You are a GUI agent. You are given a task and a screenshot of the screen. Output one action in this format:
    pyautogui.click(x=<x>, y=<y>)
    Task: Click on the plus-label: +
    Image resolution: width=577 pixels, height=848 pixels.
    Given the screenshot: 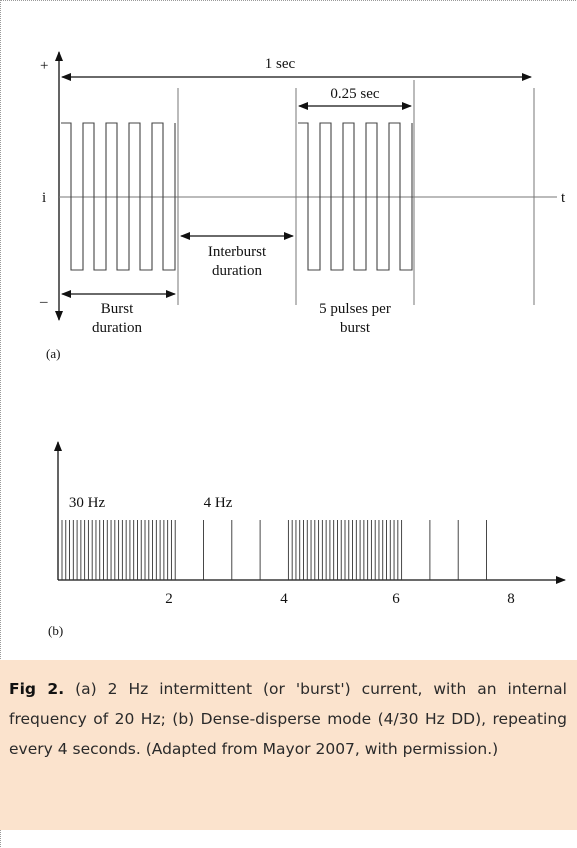 What is the action you would take?
    pyautogui.click(x=44, y=66)
    